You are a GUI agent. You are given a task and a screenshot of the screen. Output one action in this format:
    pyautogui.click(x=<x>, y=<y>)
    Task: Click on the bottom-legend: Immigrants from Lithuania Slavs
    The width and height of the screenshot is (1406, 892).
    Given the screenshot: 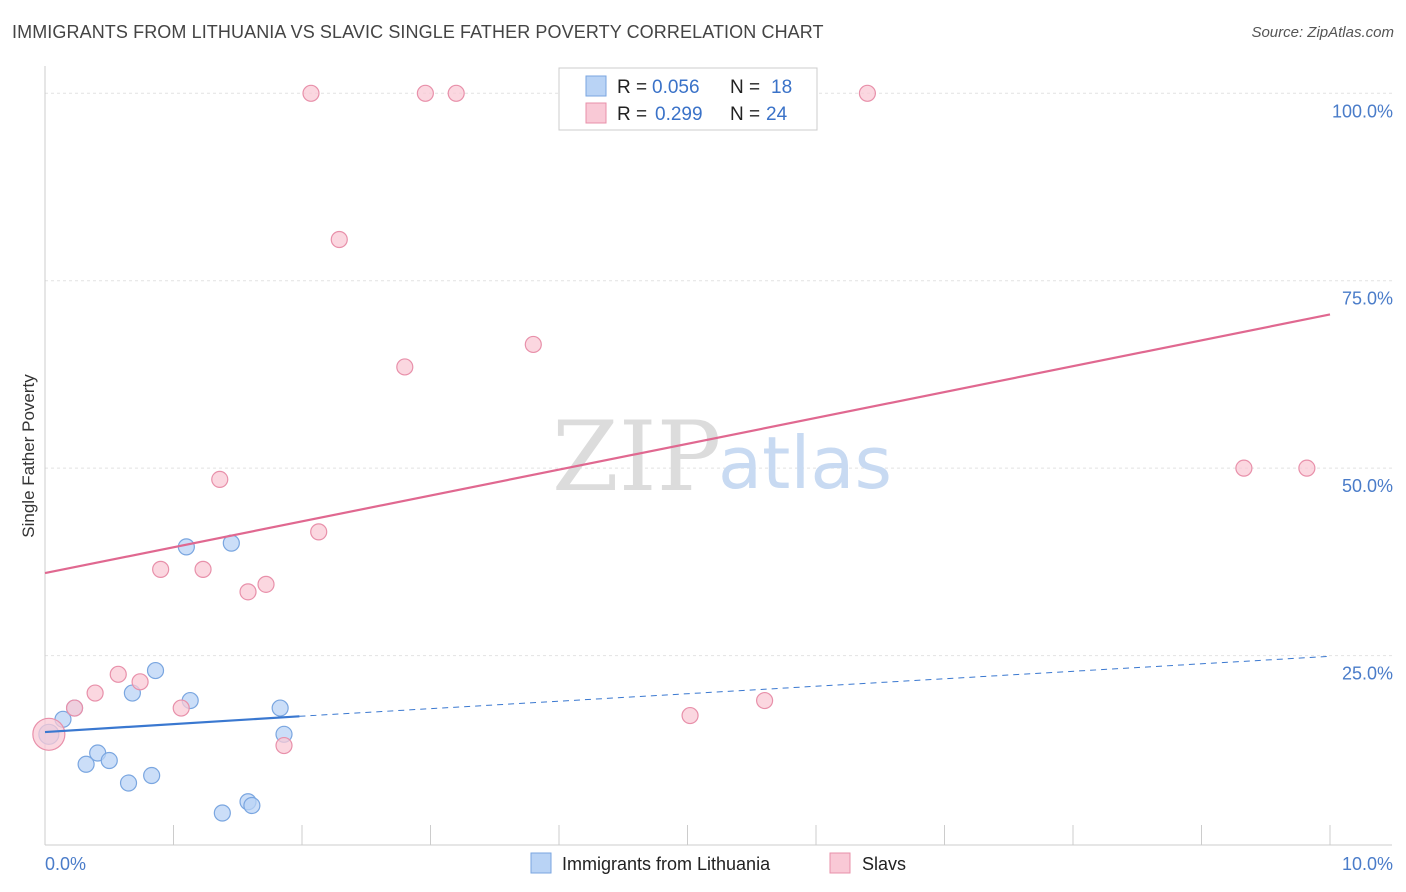 What is the action you would take?
    pyautogui.click(x=718, y=863)
    